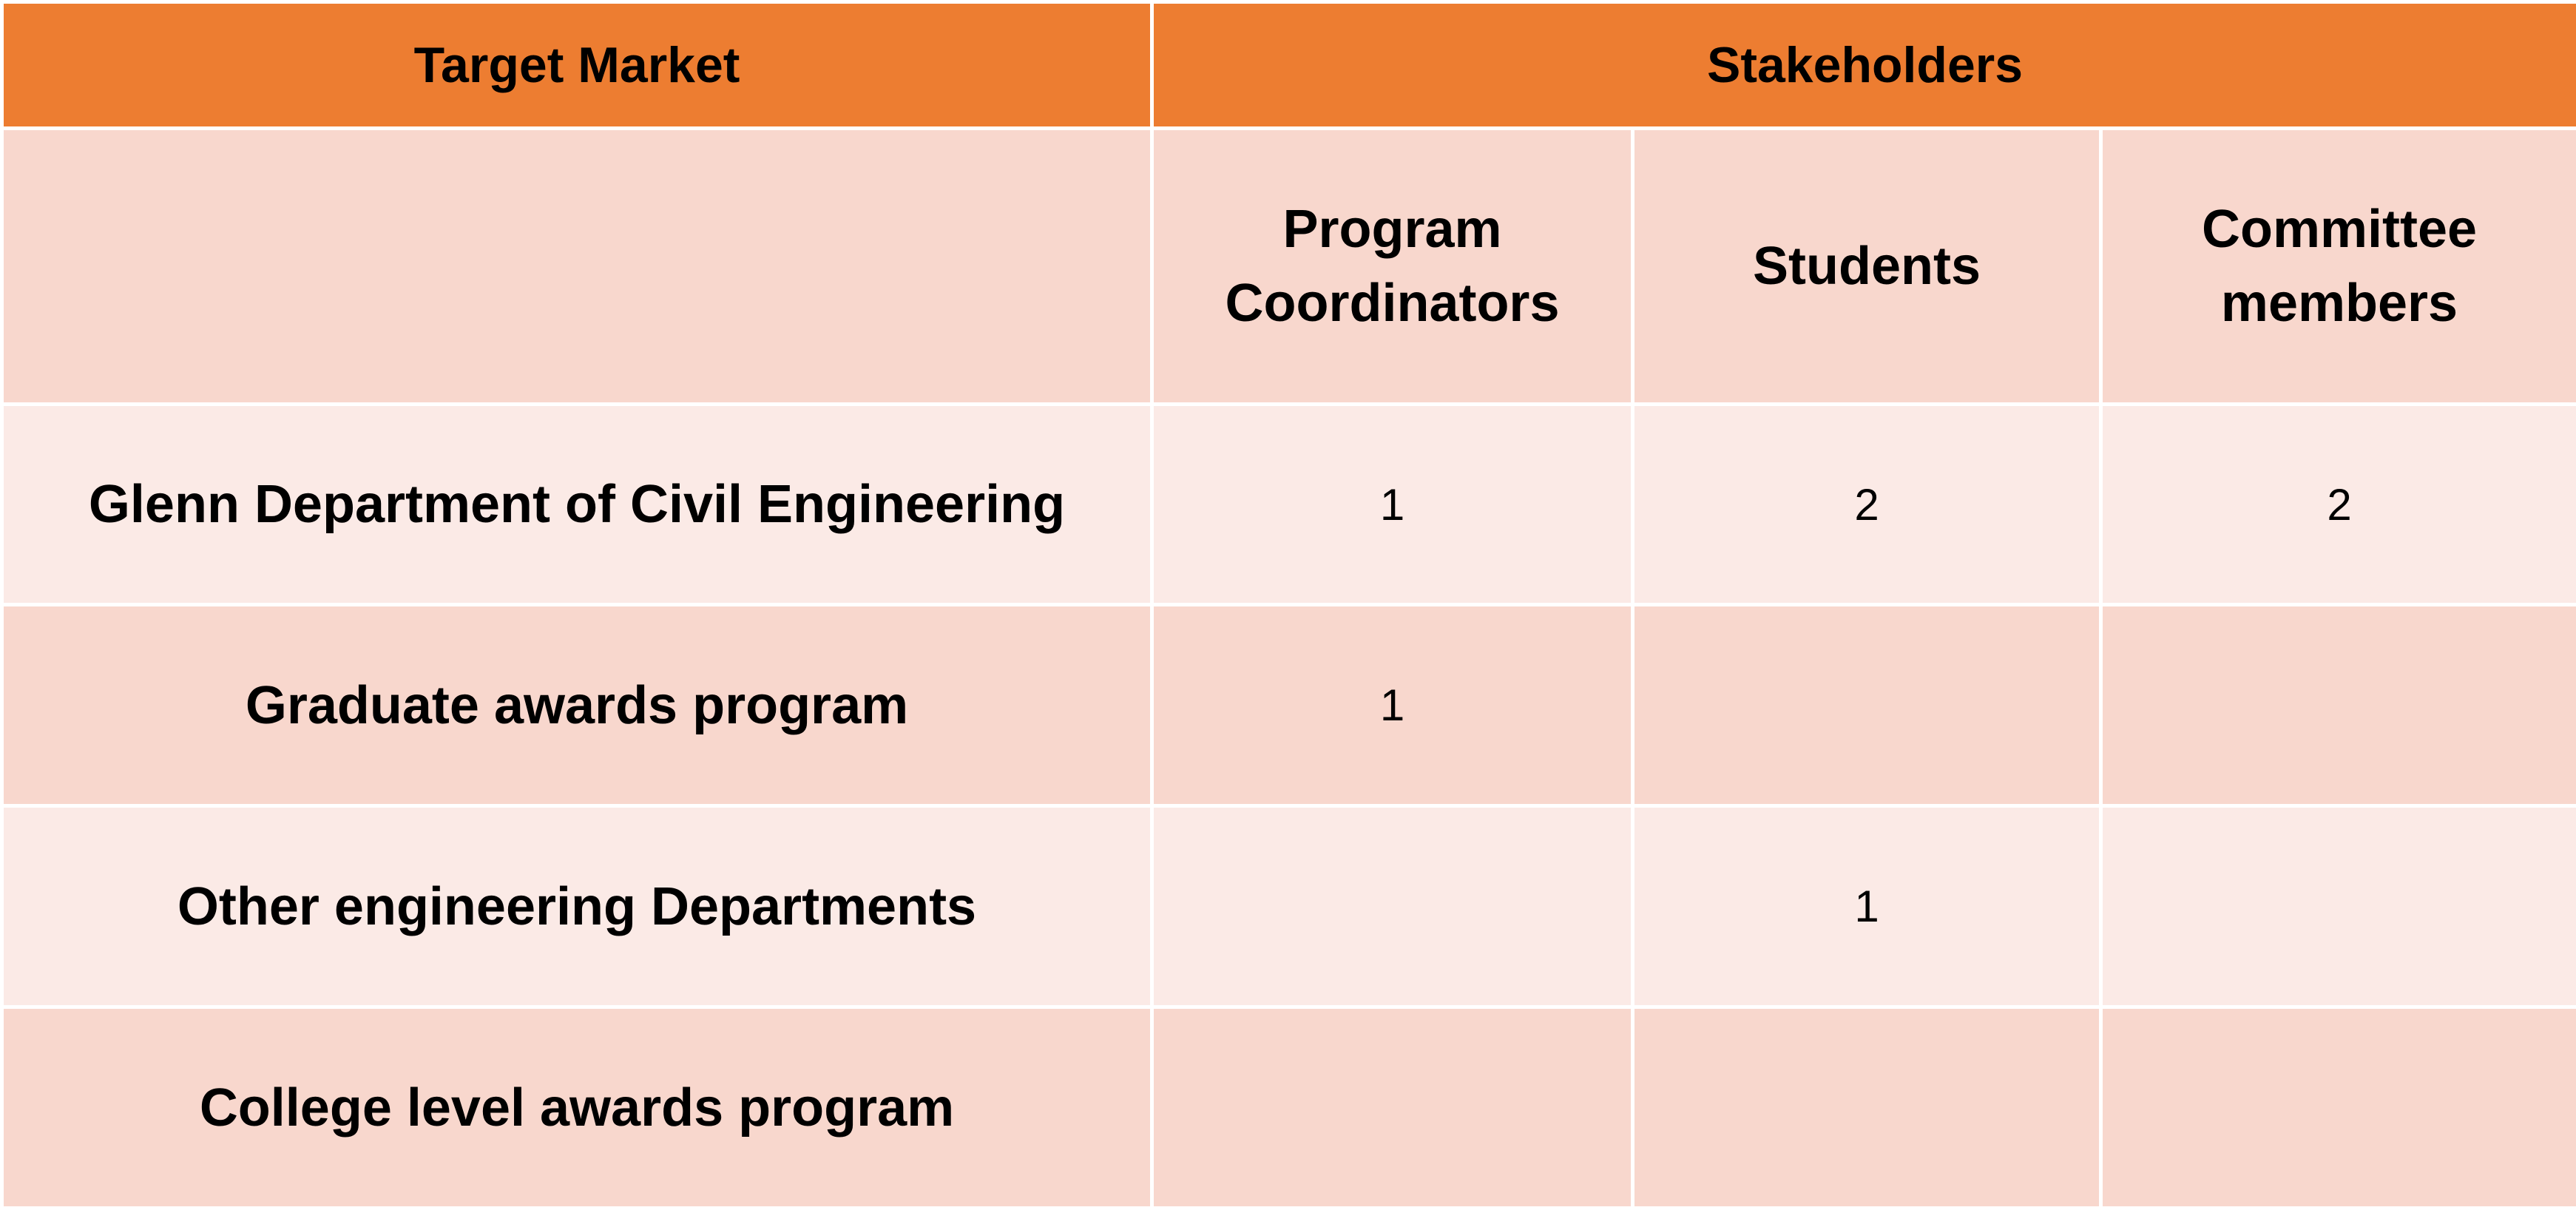 Image resolution: width=2576 pixels, height=1210 pixels. I want to click on column-header-program-coordinators: Program Coordinators, so click(1392, 266).